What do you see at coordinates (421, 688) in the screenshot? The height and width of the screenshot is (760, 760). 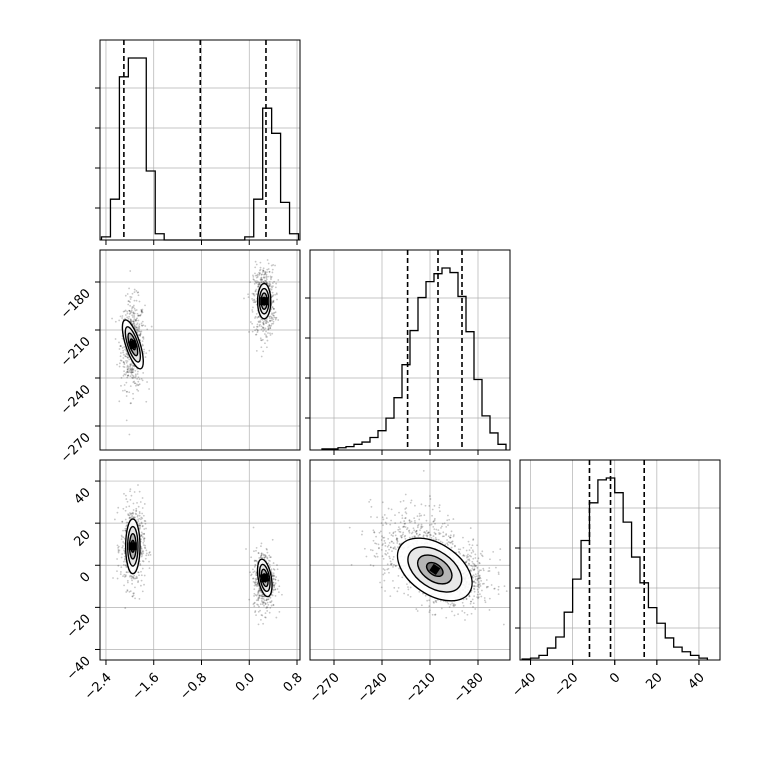 I see `x-tick-label: −210` at bounding box center [421, 688].